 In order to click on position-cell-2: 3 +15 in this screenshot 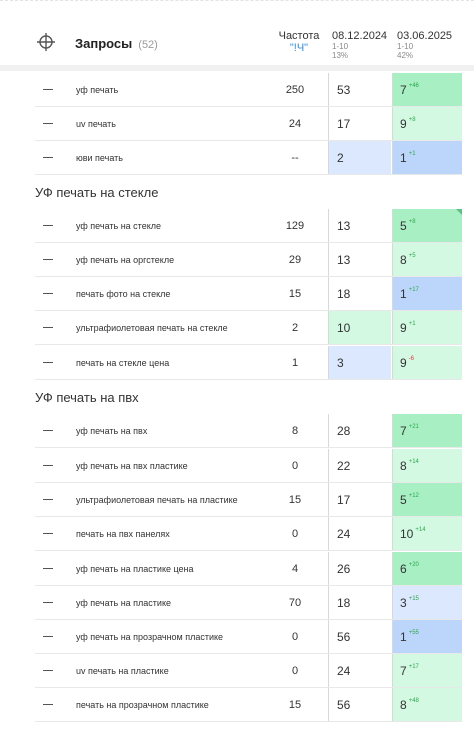, I will do `click(427, 602)`.